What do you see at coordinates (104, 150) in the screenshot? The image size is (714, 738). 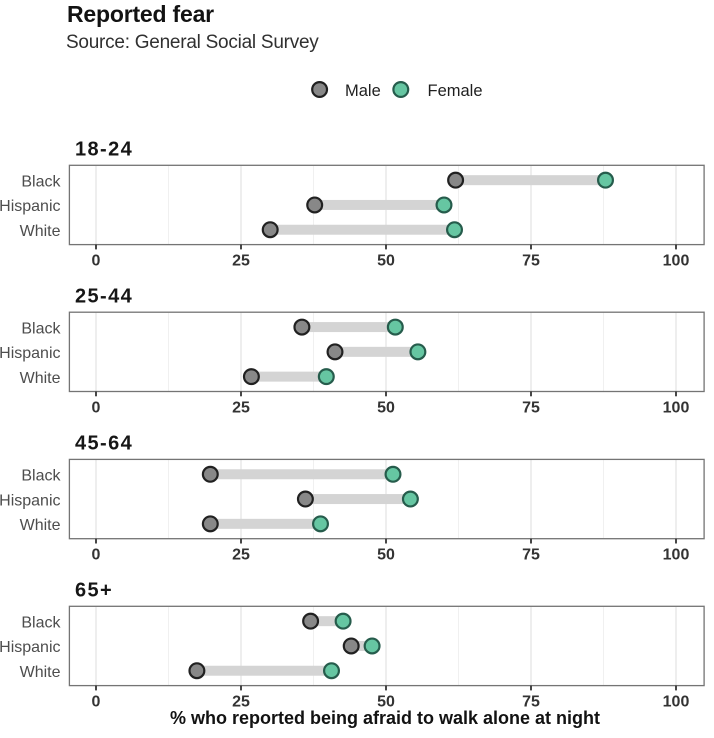 I see `svg-text: 18-24` at bounding box center [104, 150].